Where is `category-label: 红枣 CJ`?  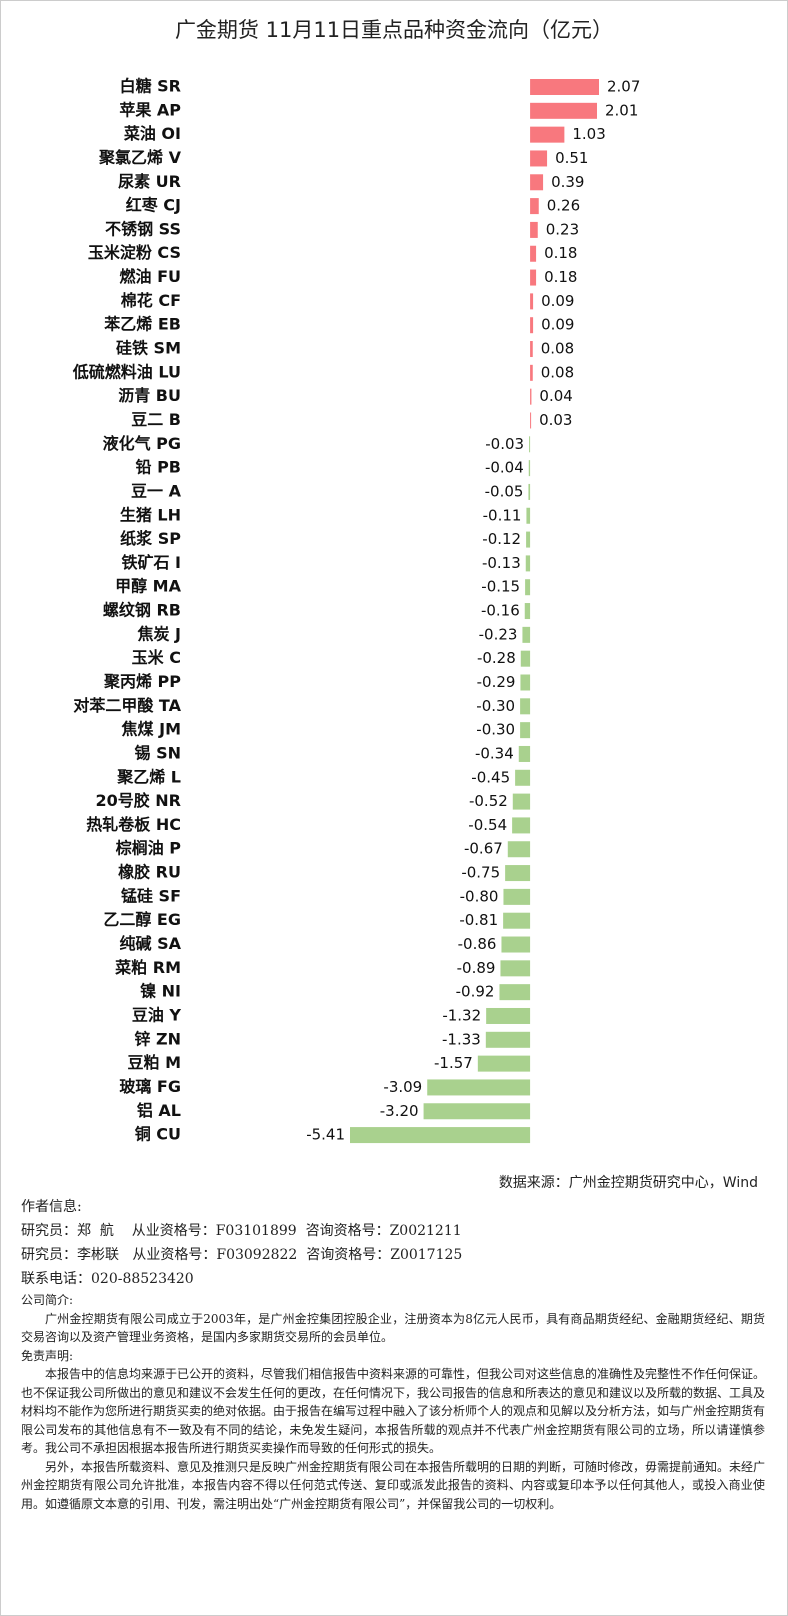 category-label: 红枣 CJ is located at coordinates (153, 205).